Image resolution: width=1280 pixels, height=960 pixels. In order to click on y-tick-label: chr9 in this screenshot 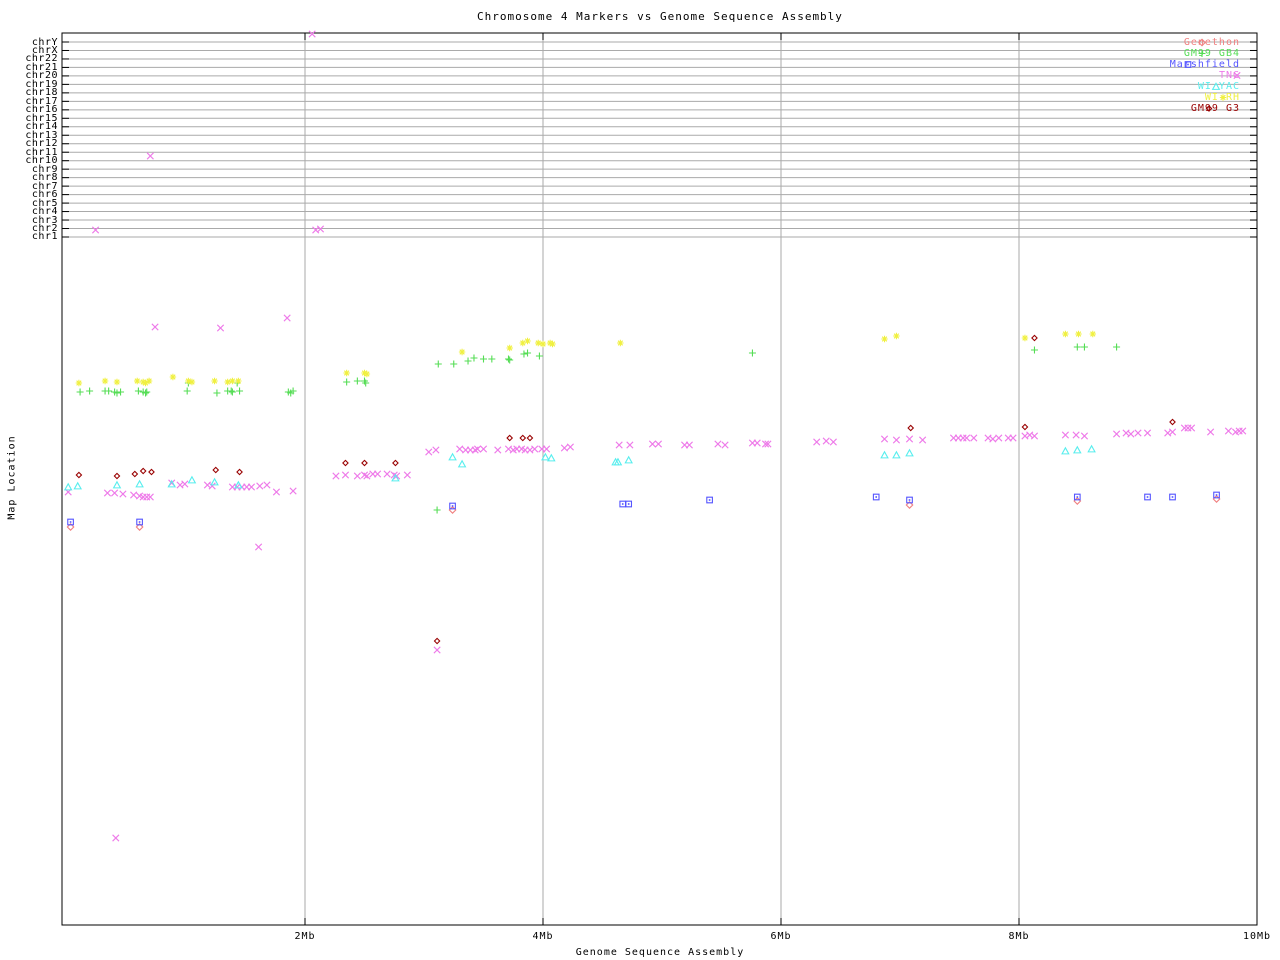, I will do `click(44, 169)`.